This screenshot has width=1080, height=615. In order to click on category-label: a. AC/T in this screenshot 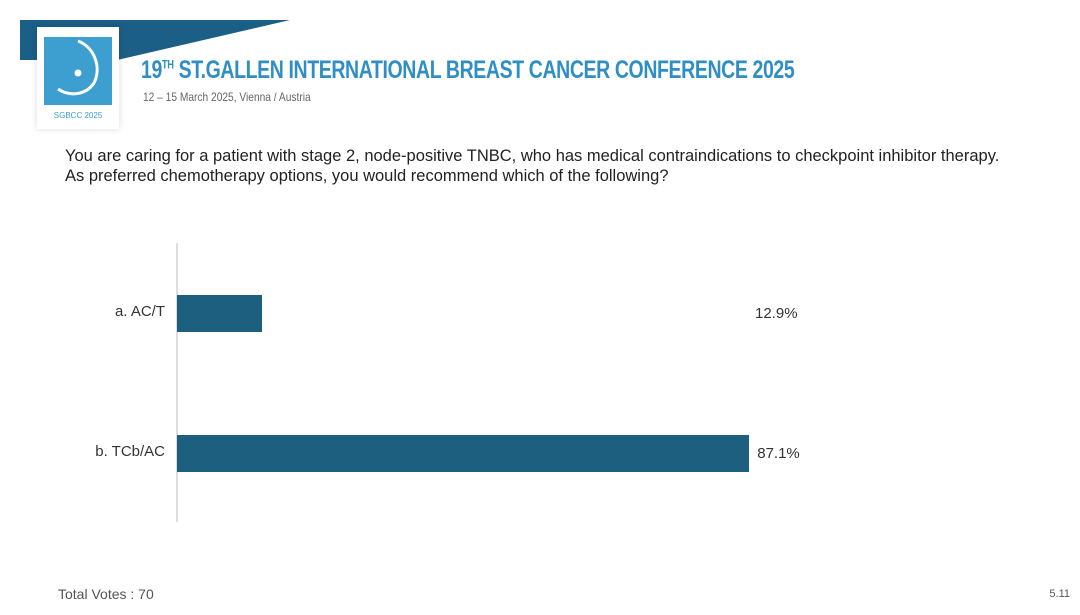, I will do `click(139, 311)`.